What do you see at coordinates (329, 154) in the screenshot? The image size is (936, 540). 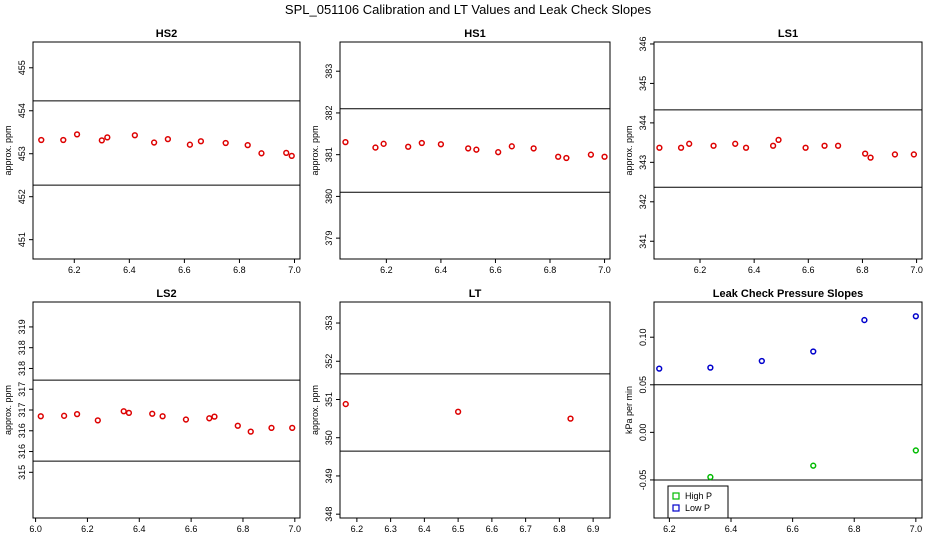 I see `y-tick-label: 381` at bounding box center [329, 154].